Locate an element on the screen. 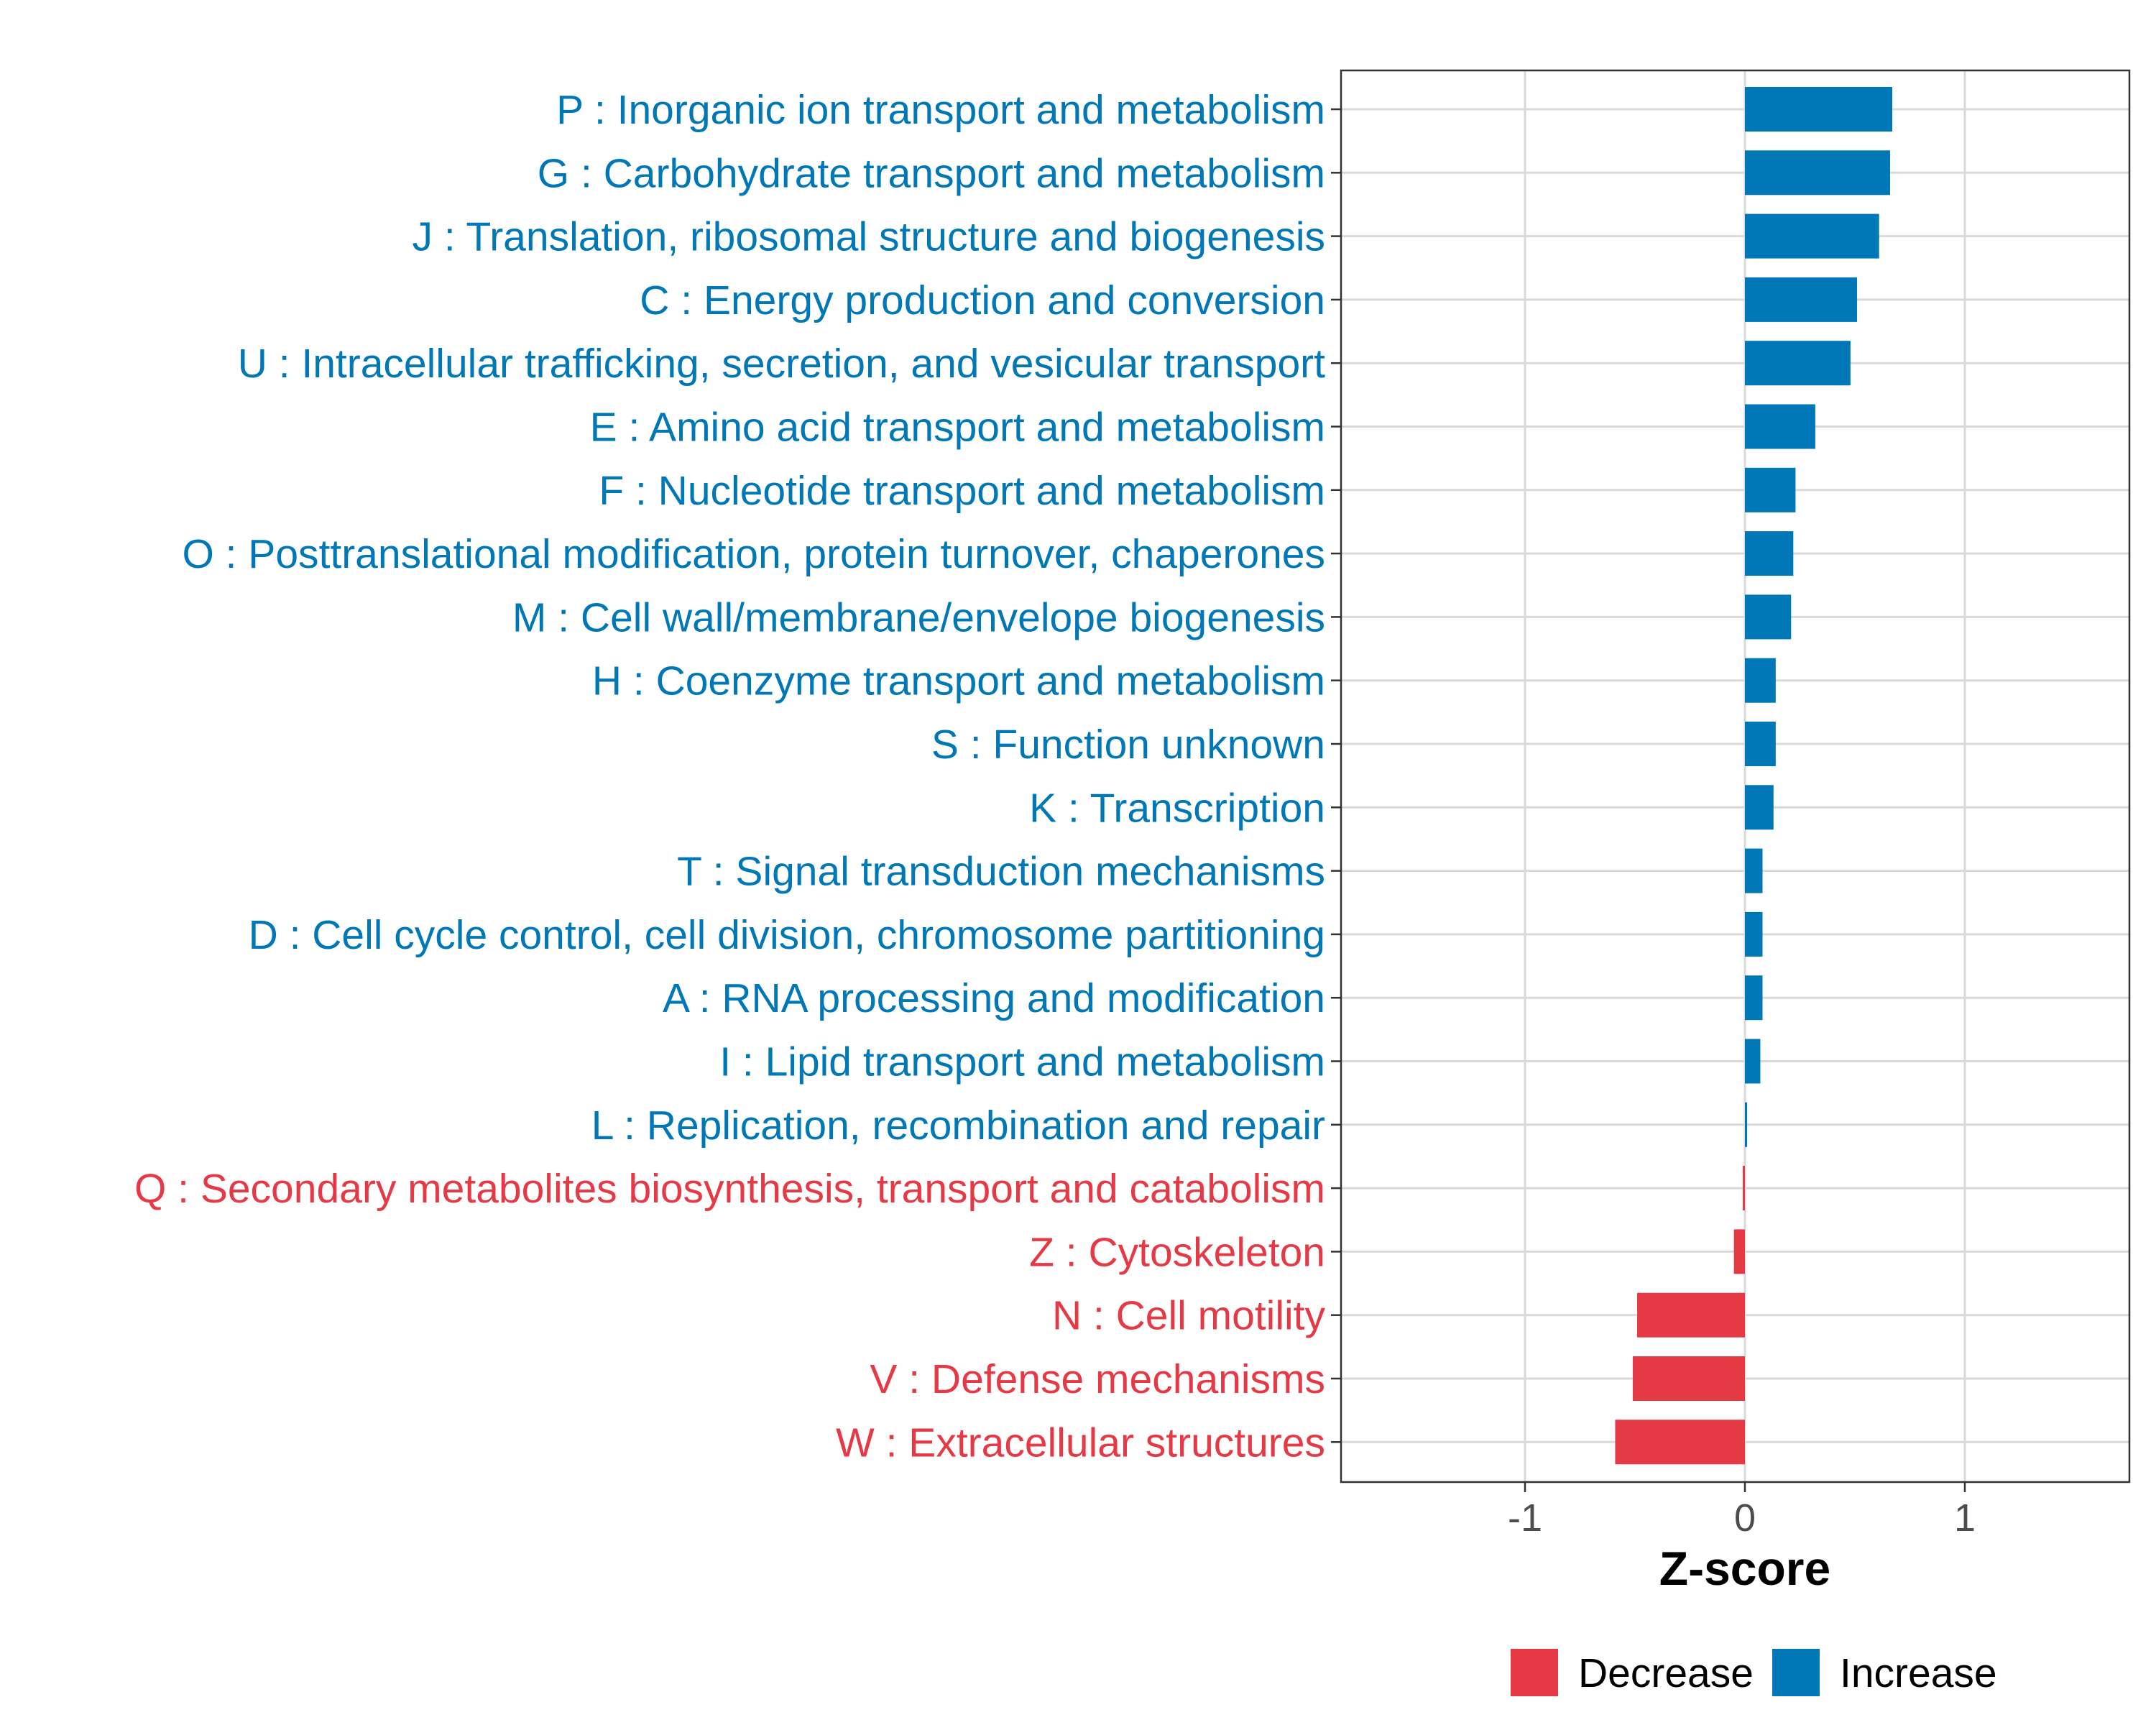  legend-label-decrease: Decrease is located at coordinates (1666, 1673).